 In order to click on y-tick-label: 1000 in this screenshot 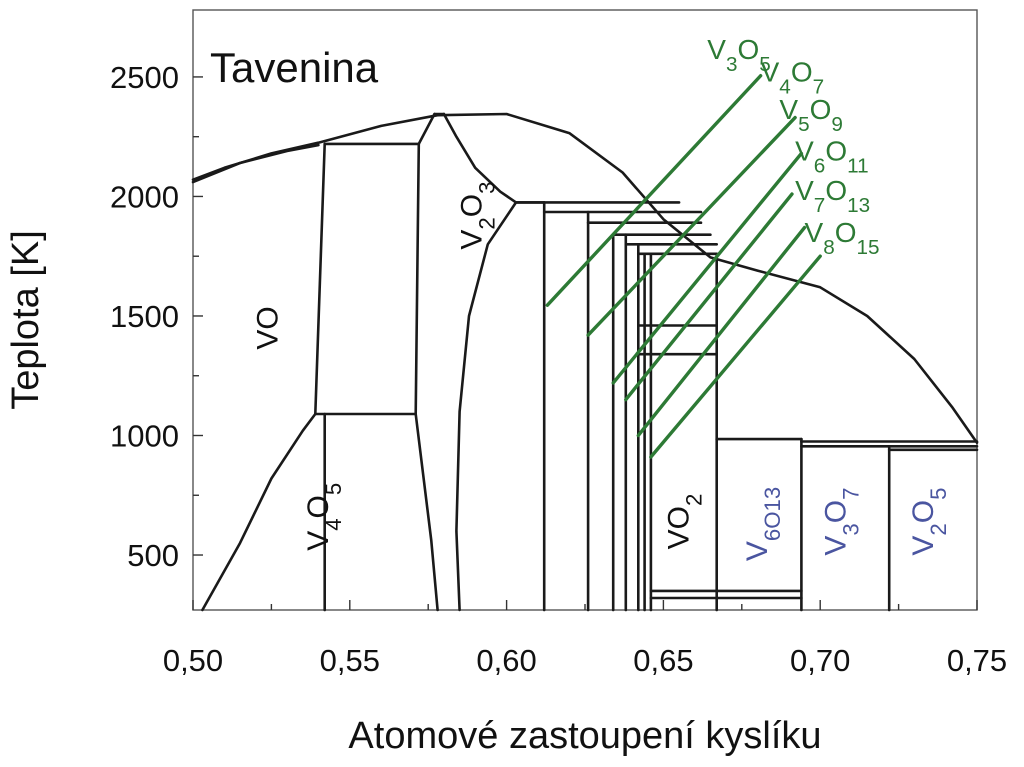, I will do `click(144, 435)`.